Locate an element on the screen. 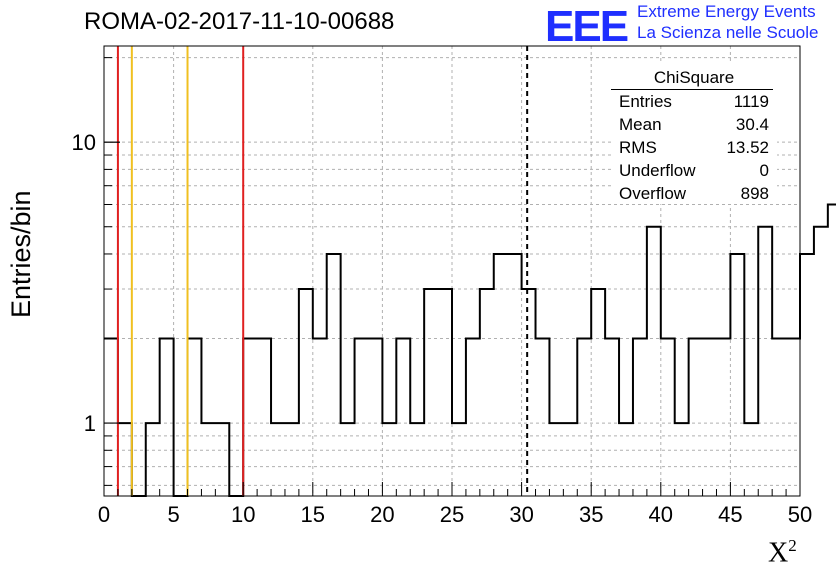 The height and width of the screenshot is (572, 836). x-tick-label: 40 is located at coordinates (661, 514).